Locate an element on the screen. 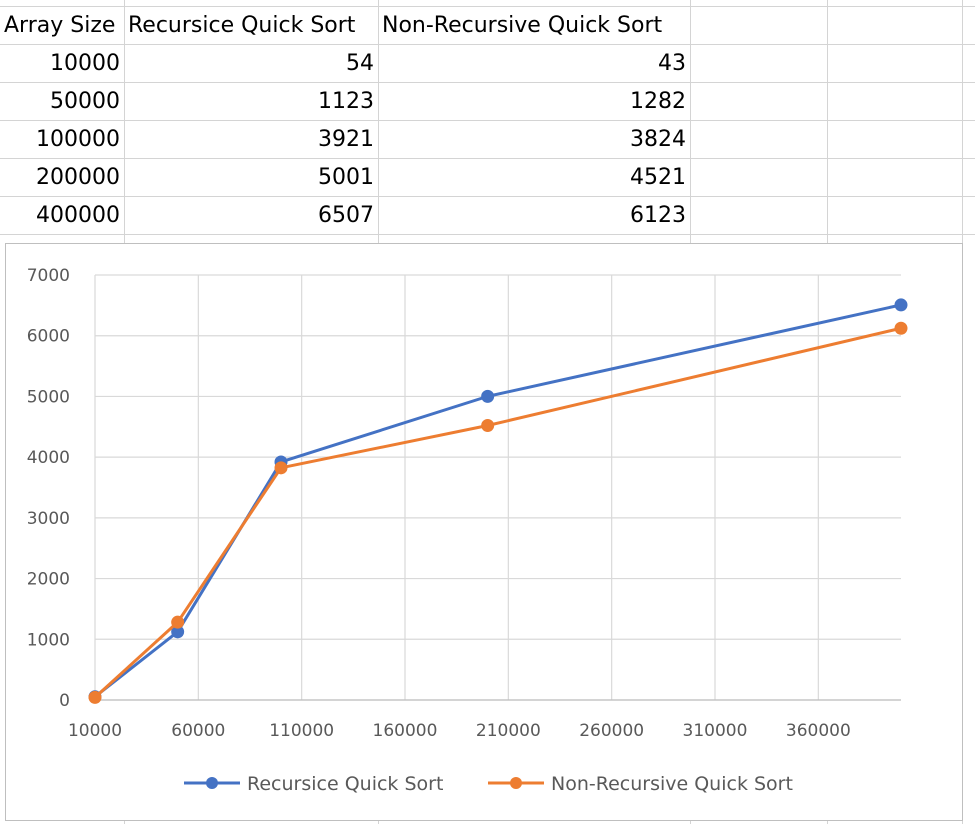 This screenshot has width=975, height=824. y-tick-label: 2000 is located at coordinates (48, 580).